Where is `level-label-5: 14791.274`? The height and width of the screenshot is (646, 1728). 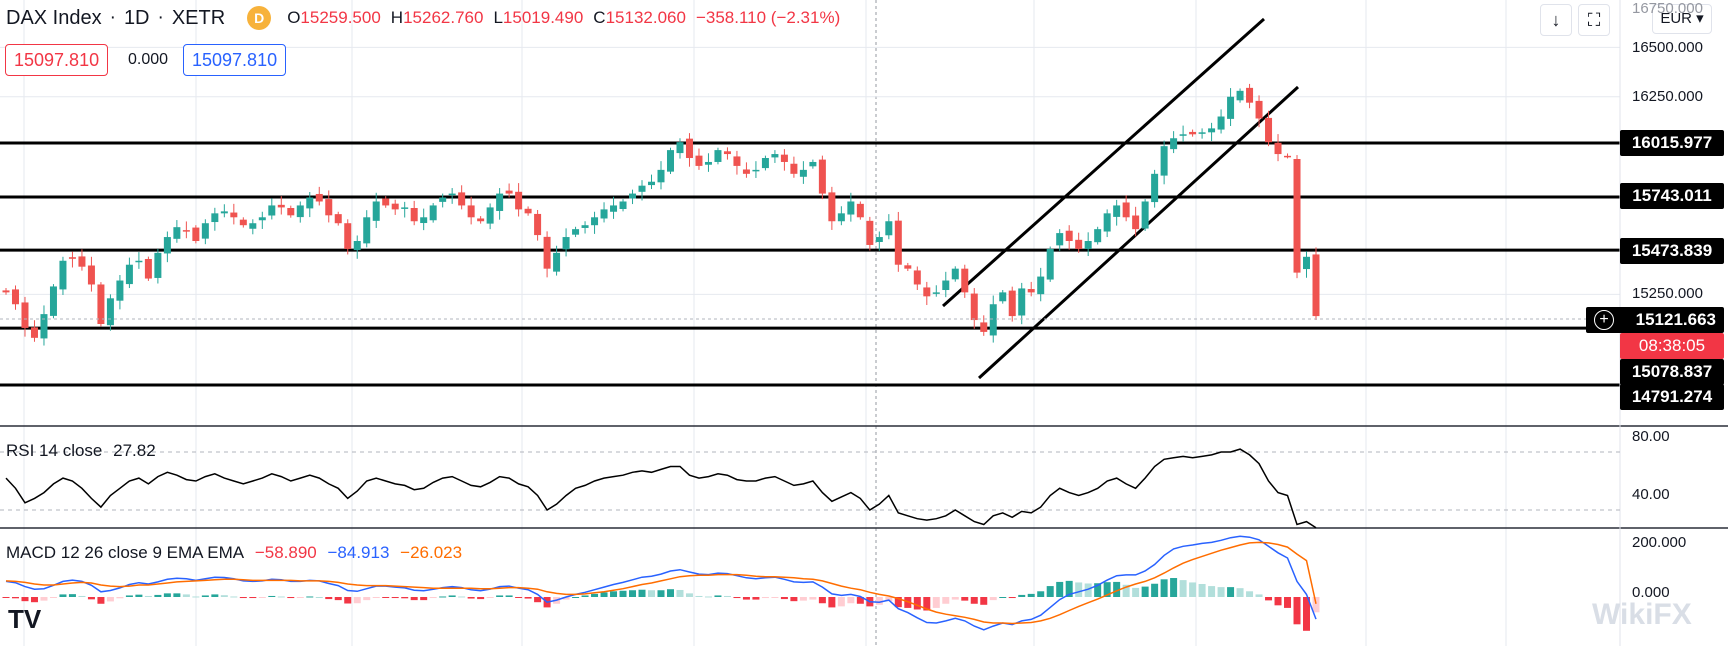
level-label-5: 14791.274 is located at coordinates (1672, 397).